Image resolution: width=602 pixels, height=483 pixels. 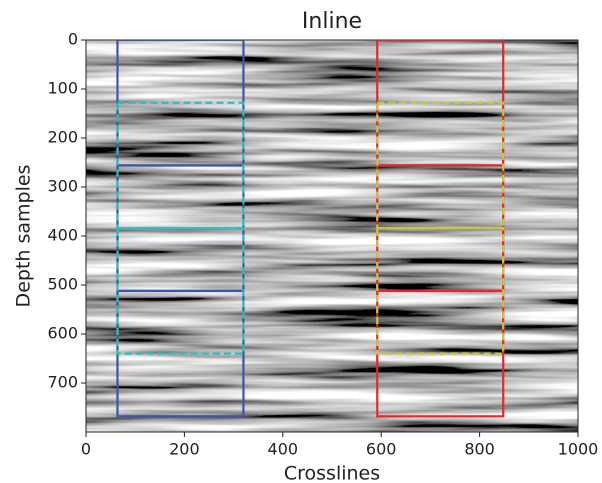 What do you see at coordinates (62, 333) in the screenshot?
I see `y-tick-label: 600` at bounding box center [62, 333].